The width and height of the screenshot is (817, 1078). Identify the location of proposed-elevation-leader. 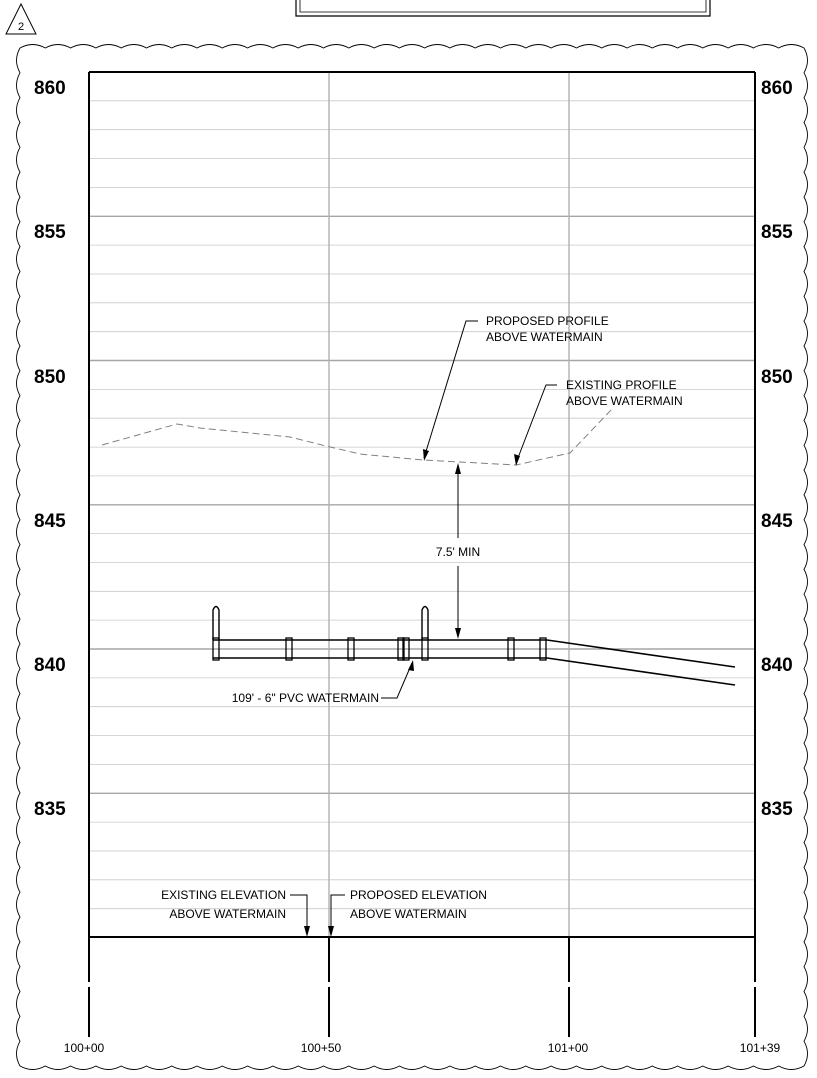
(336, 915).